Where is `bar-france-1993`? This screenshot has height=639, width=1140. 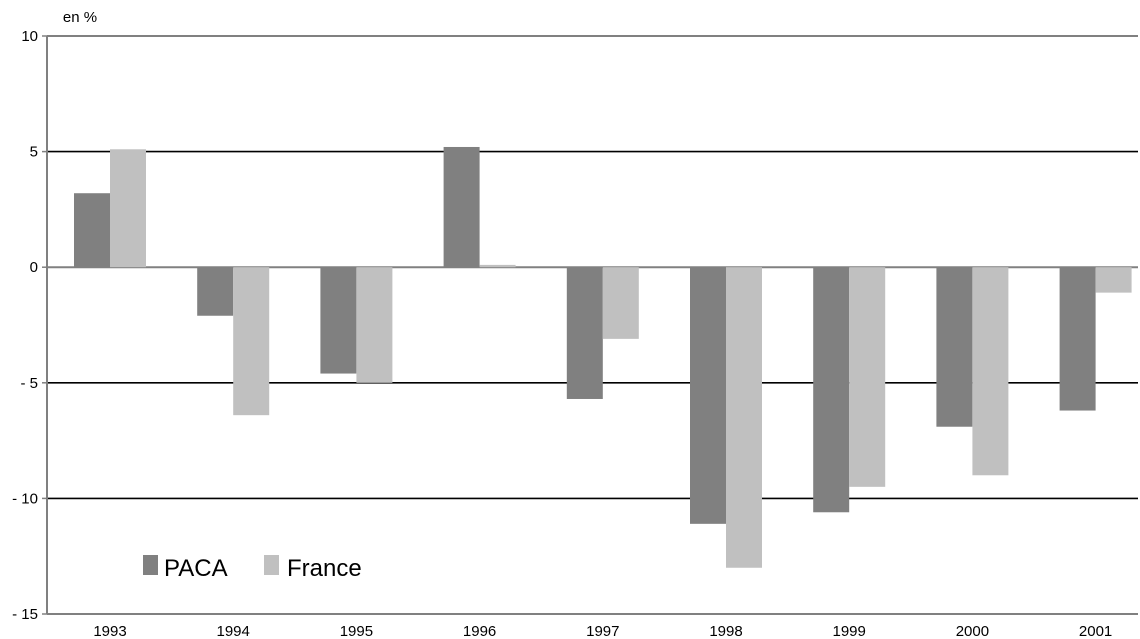
bar-france-1993 is located at coordinates (128, 208).